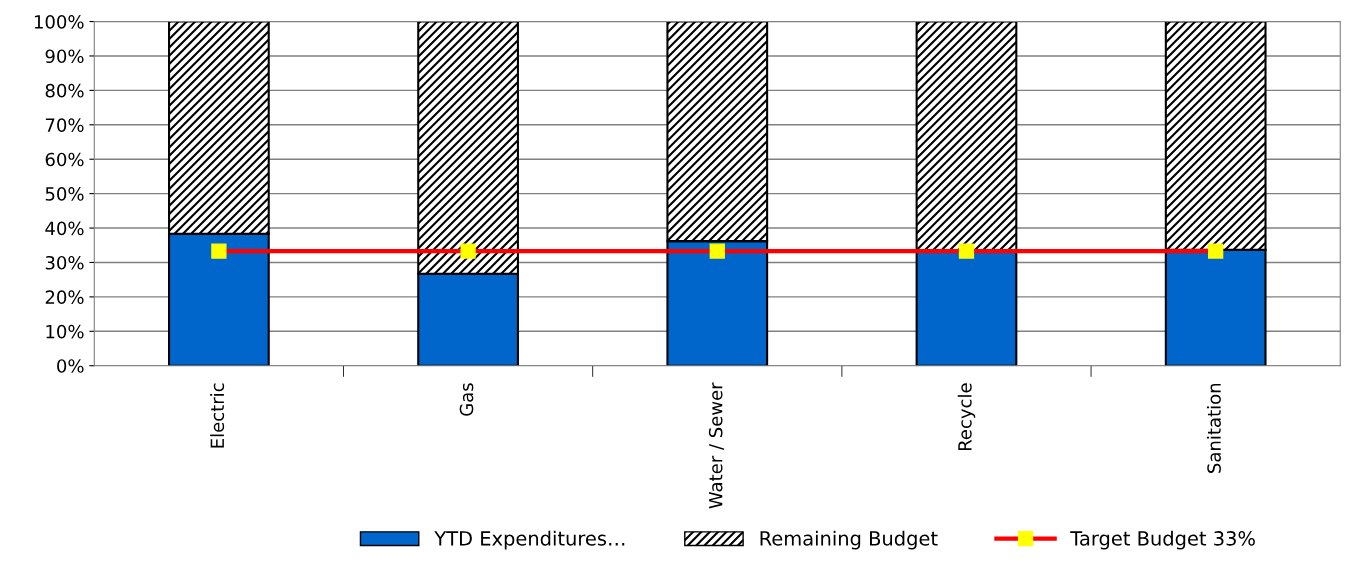 This screenshot has height=567, width=1347. Describe the element at coordinates (849, 540) in the screenshot. I see `legend-label: Remaining Budget` at that location.